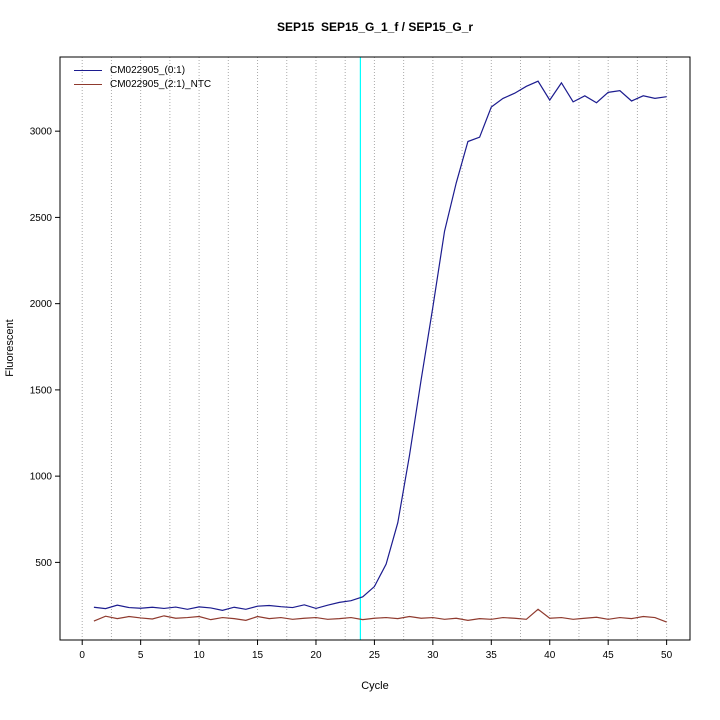  Describe the element at coordinates (375, 655) in the screenshot. I see `x-tick-label: 25` at that location.